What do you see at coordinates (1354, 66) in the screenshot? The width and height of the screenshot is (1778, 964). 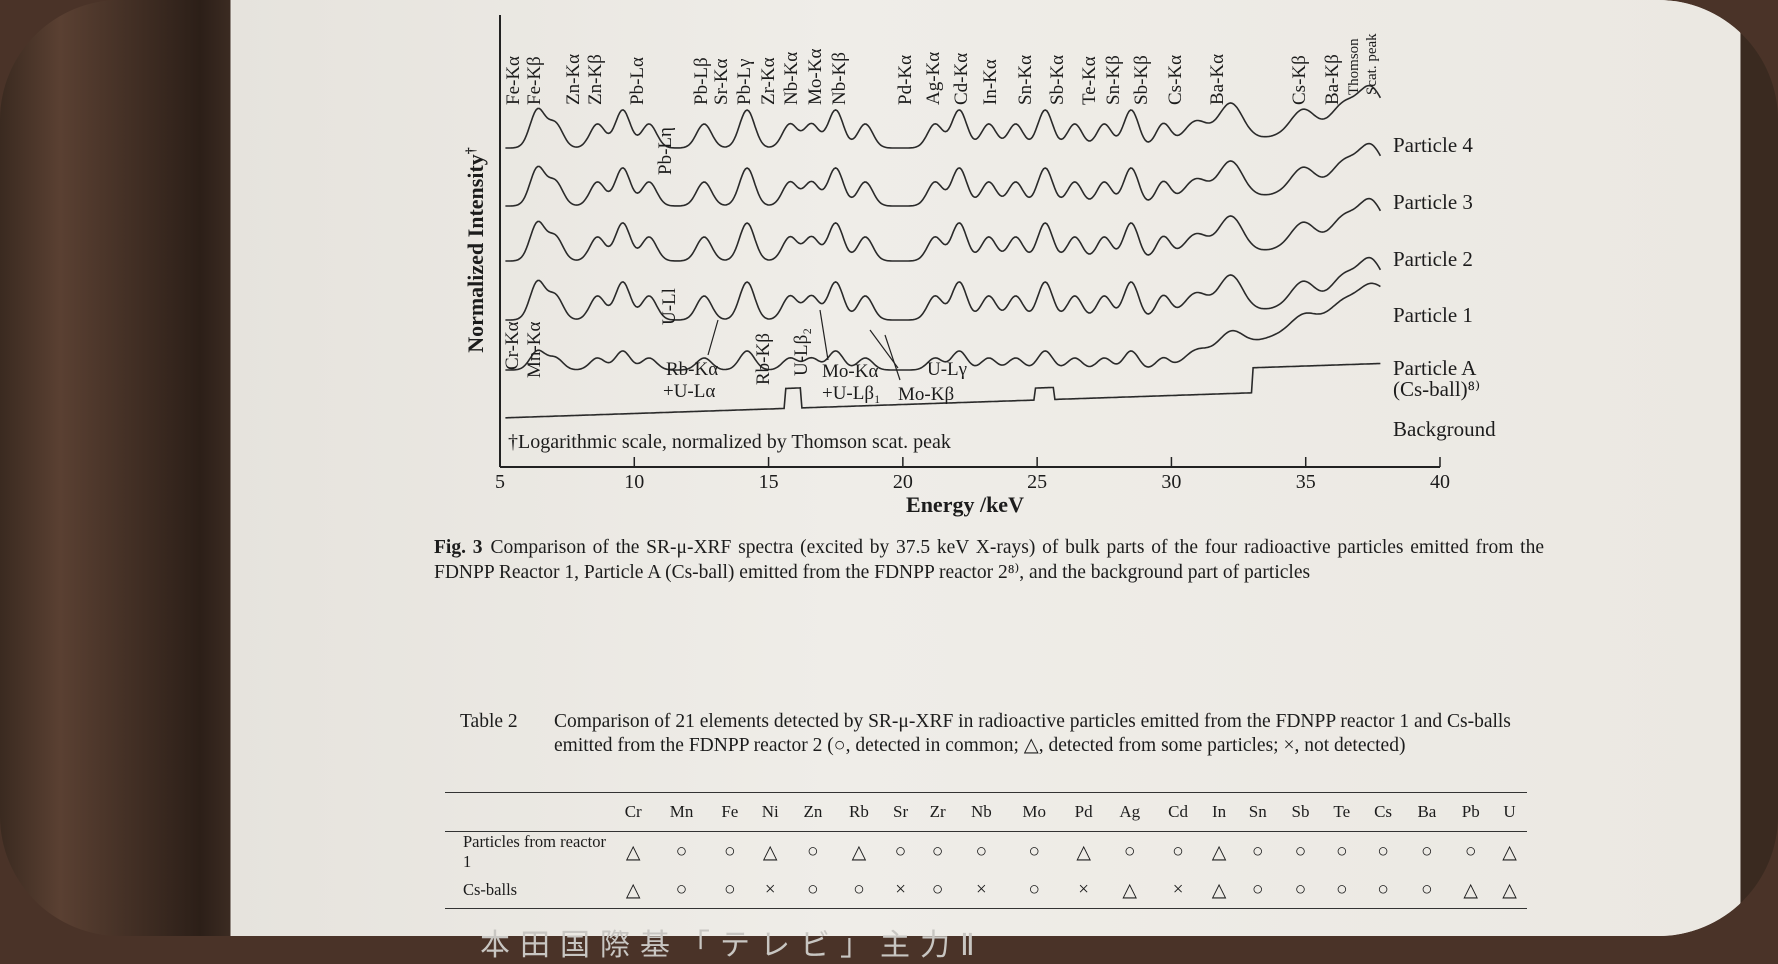 I see `peak-label: Thomson` at bounding box center [1354, 66].